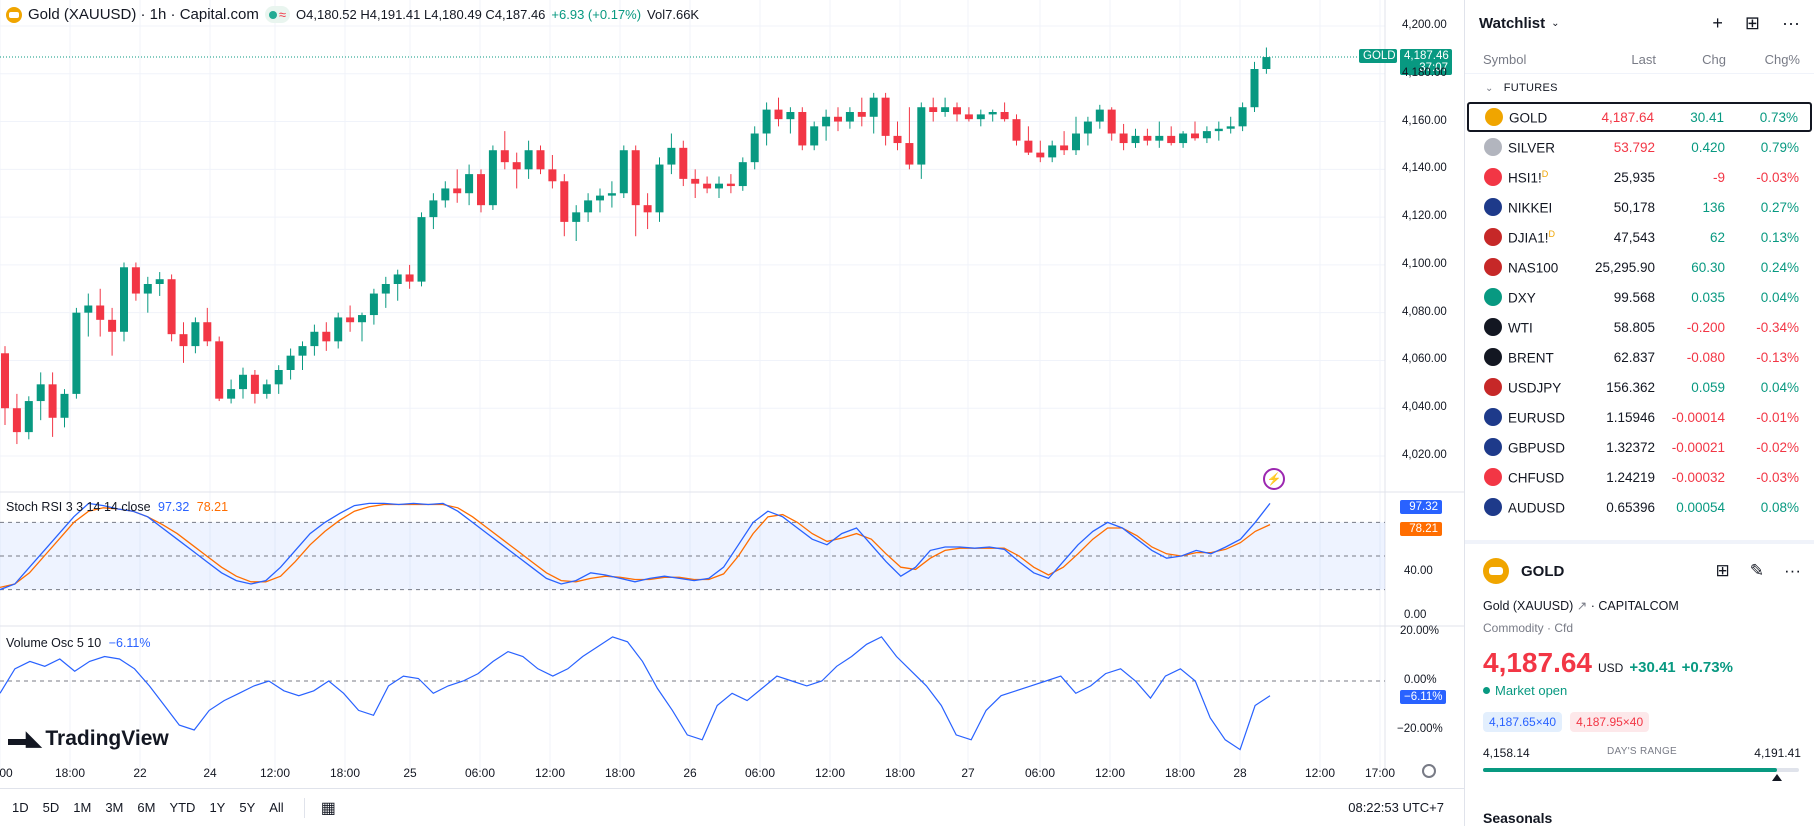 Image resolution: width=1814 pixels, height=826 pixels. Describe the element at coordinates (328, 808) in the screenshot. I see `calendar-range-icon: ▦` at that location.